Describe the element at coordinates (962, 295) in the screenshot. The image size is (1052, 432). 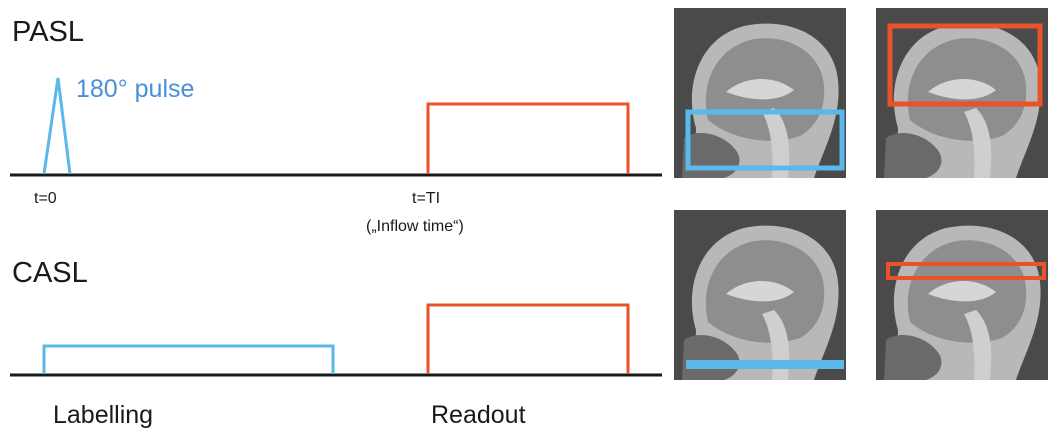
I see `mri-casl-imaging` at that location.